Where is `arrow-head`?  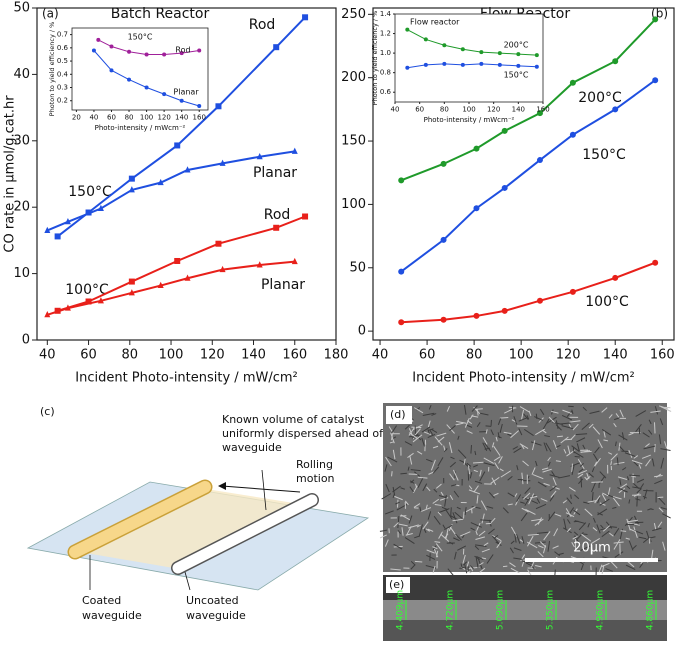
arrow-head is located at coordinates (222, 486).